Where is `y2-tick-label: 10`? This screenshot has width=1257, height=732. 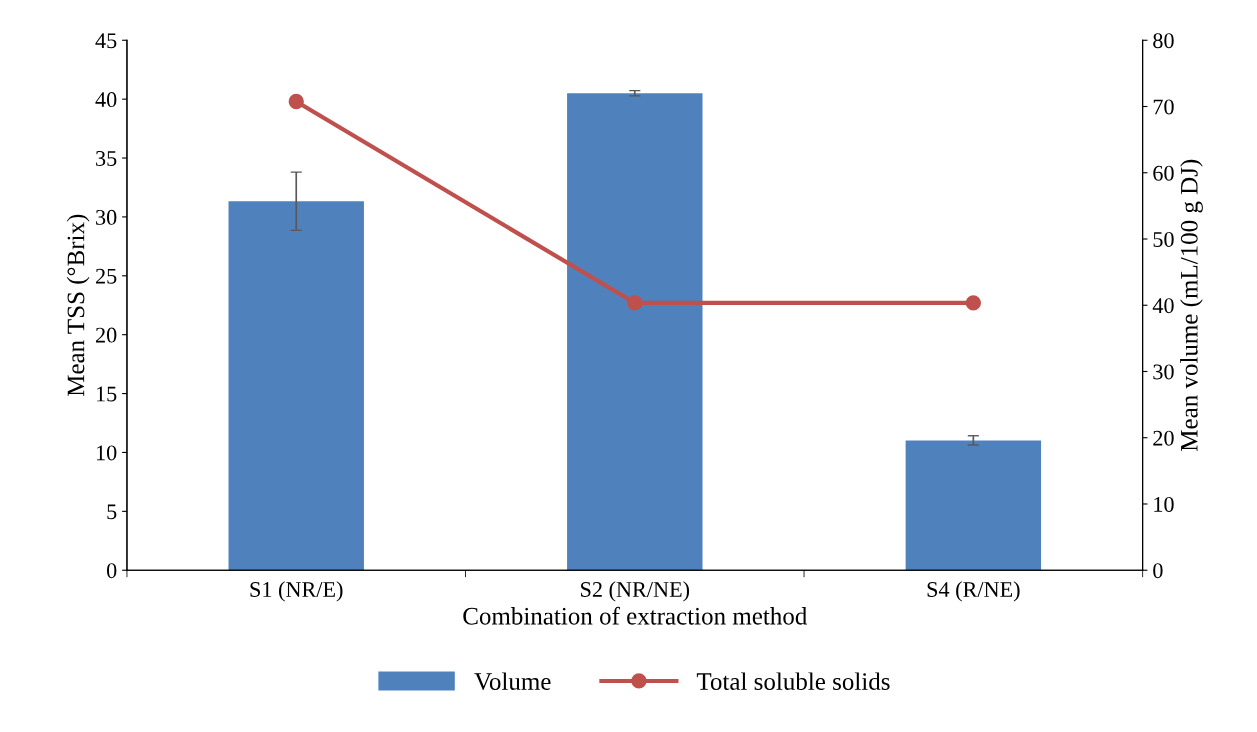 y2-tick-label: 10 is located at coordinates (1164, 504).